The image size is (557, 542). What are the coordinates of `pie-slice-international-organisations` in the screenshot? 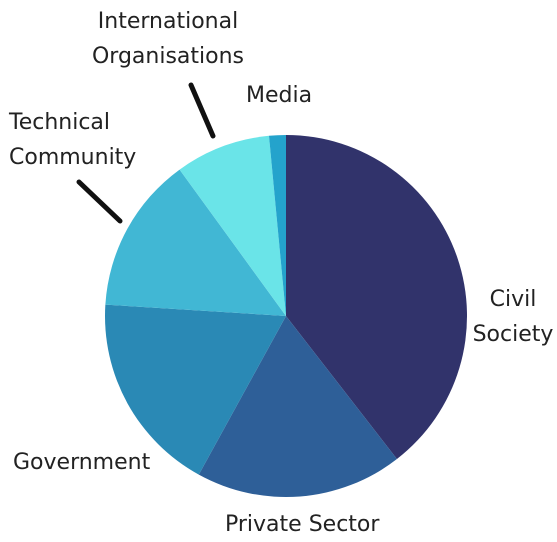 It's located at (232, 225).